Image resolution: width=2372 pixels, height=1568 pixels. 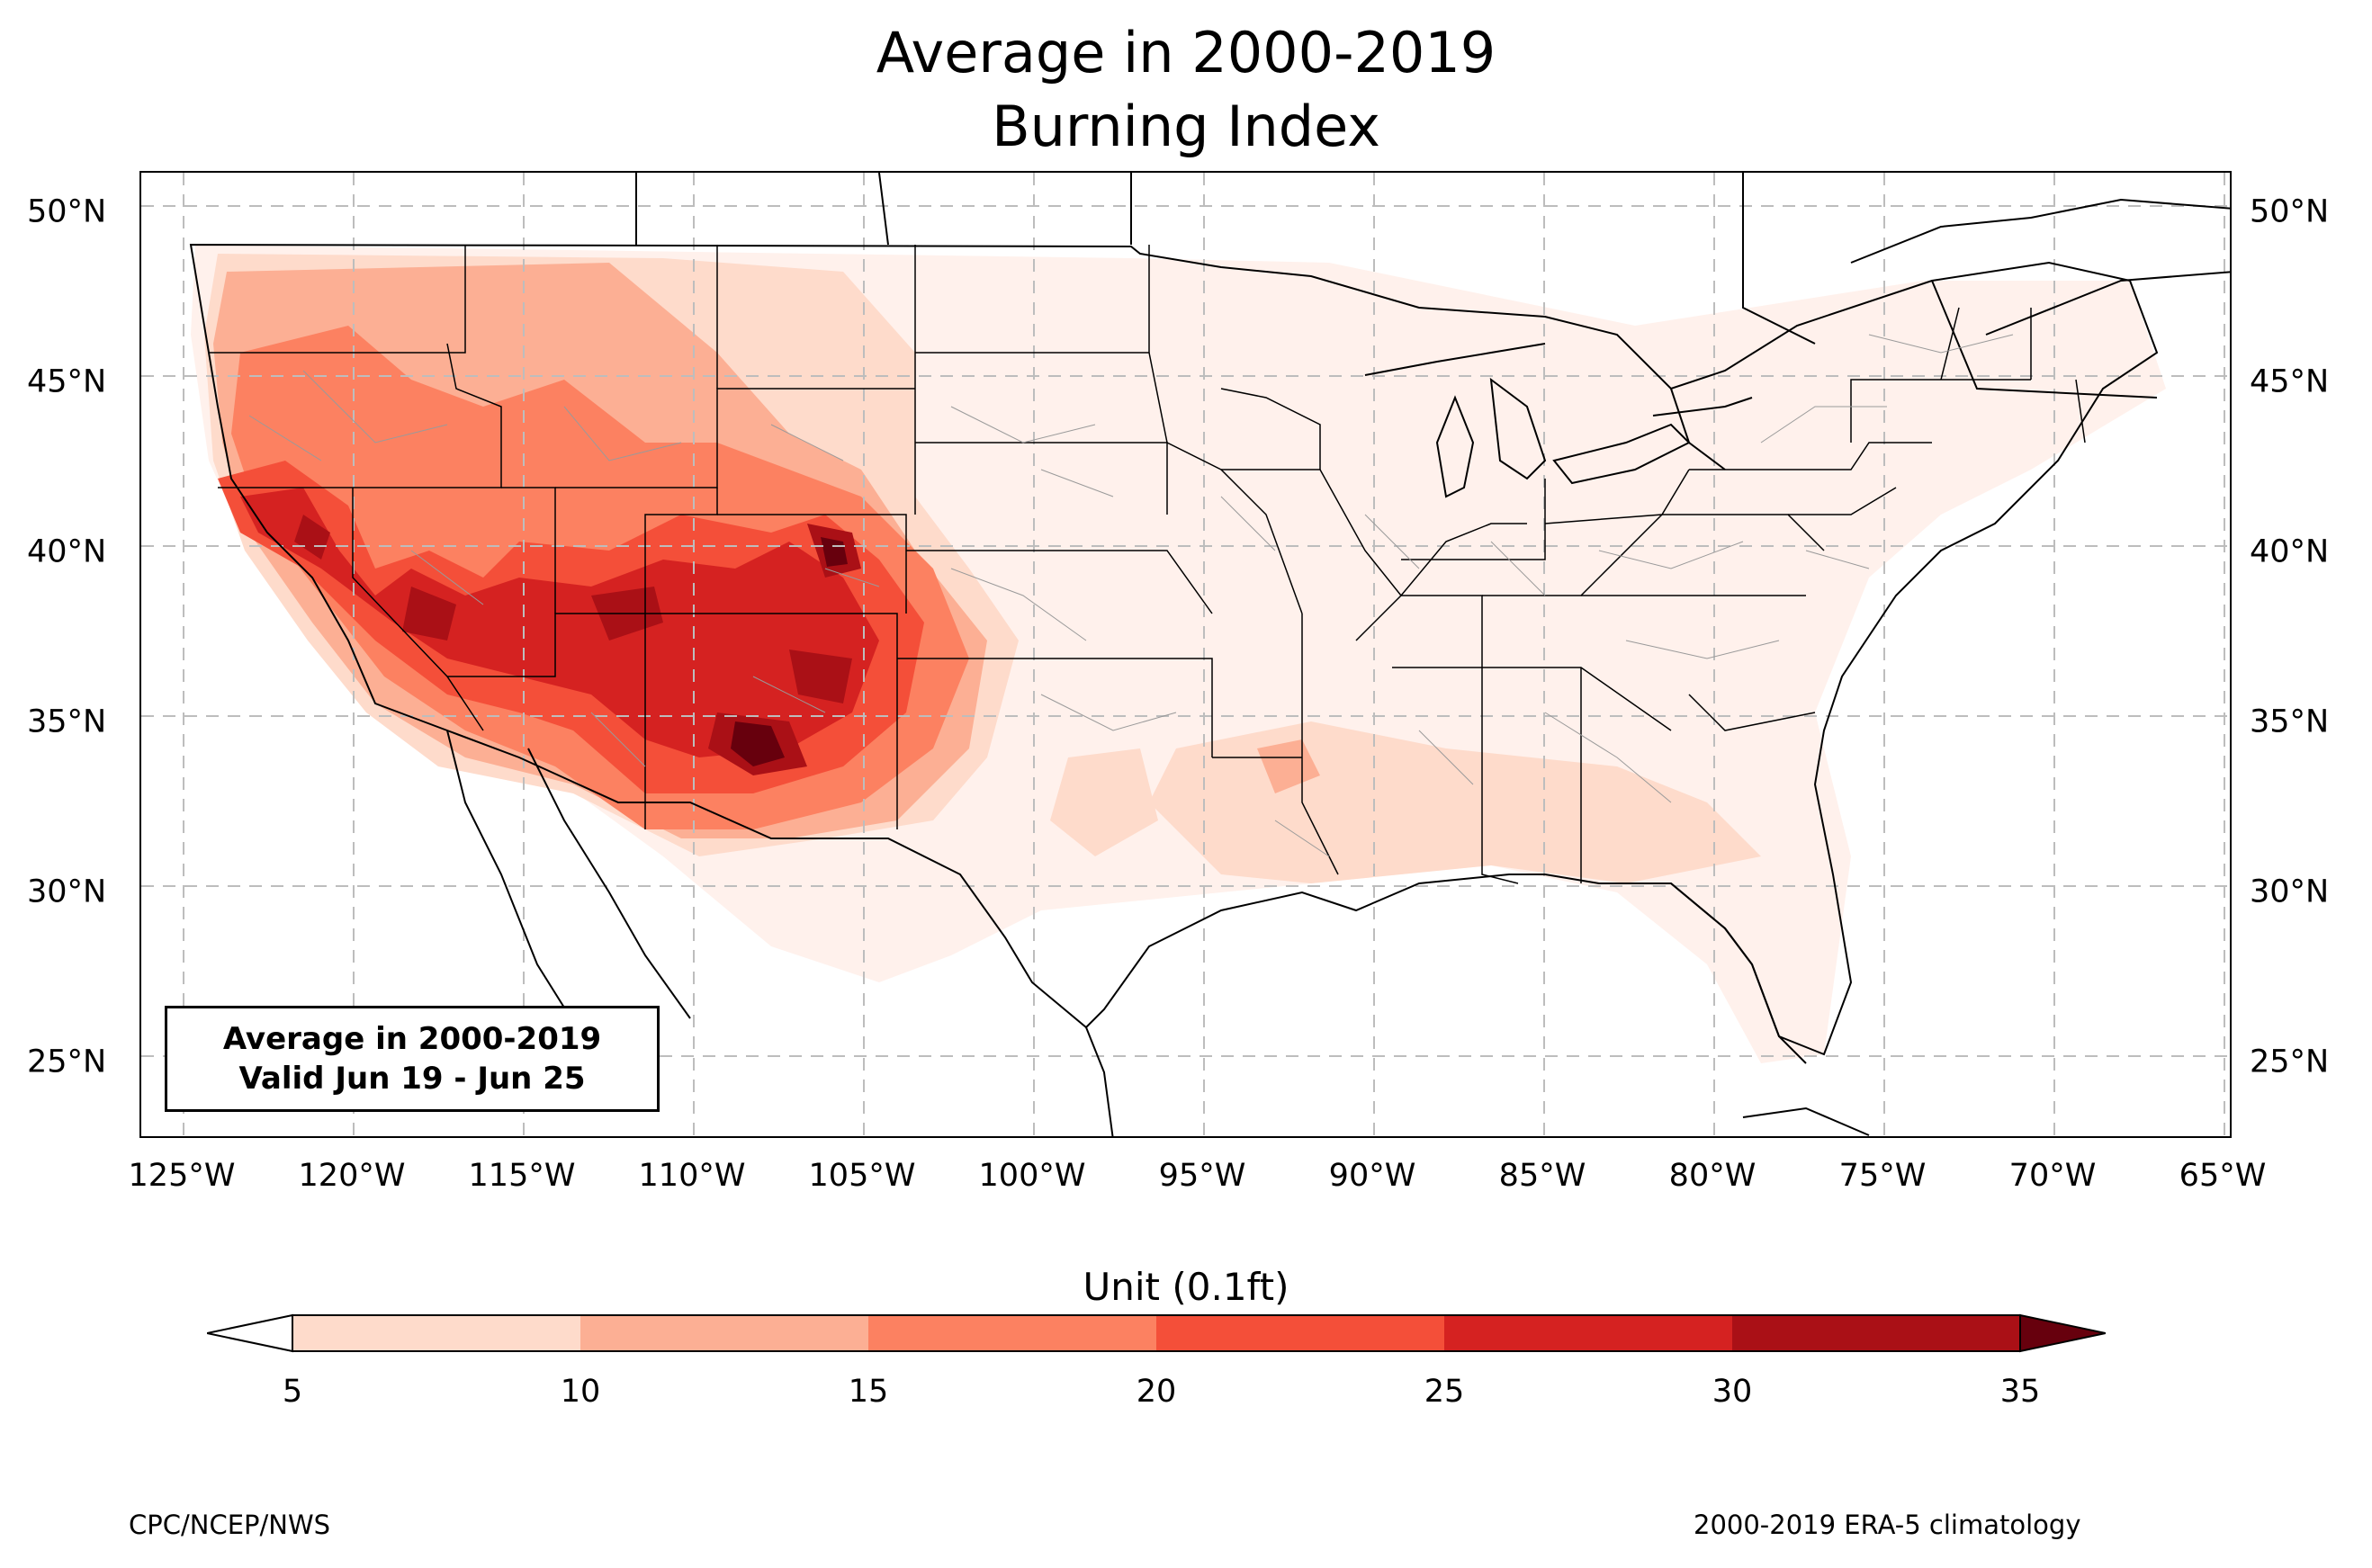 What do you see at coordinates (250, 1333) in the screenshot?
I see `colorbar-under-arrow` at bounding box center [250, 1333].